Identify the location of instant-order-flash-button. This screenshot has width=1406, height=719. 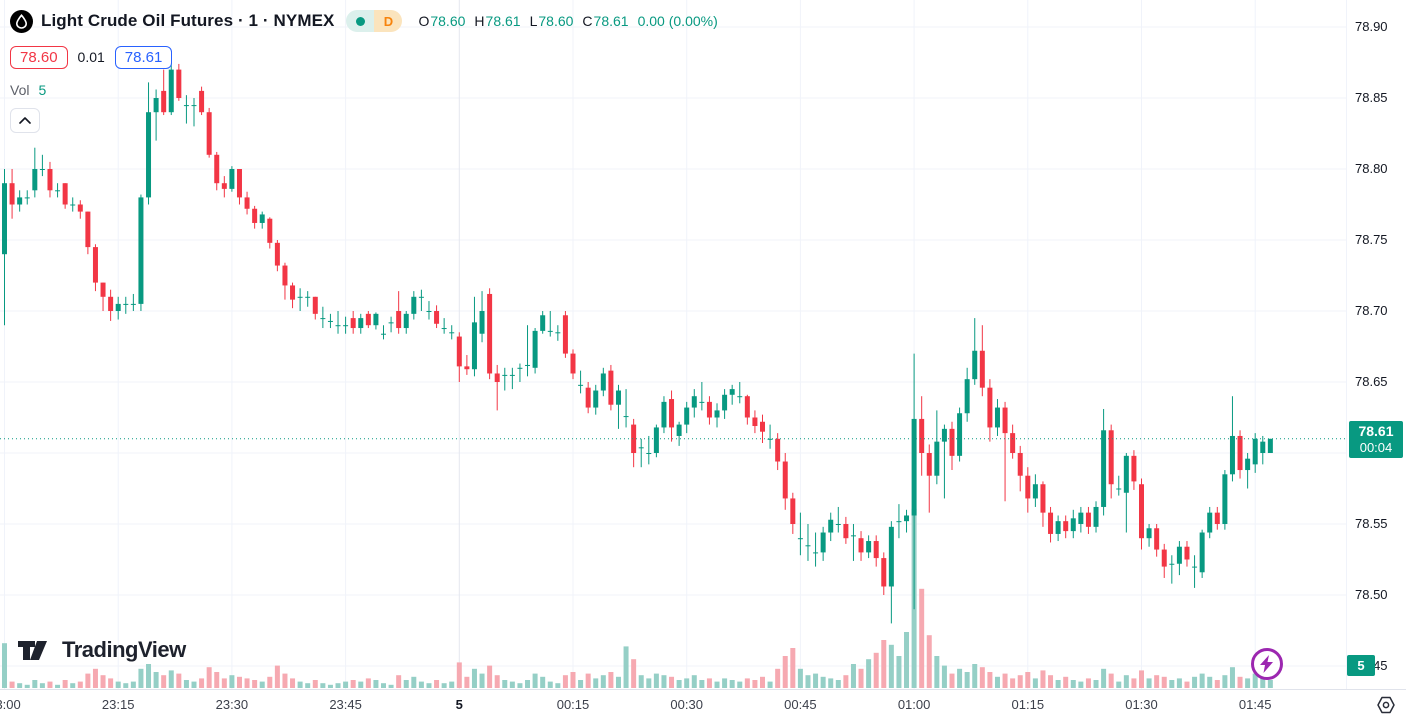
(1267, 664).